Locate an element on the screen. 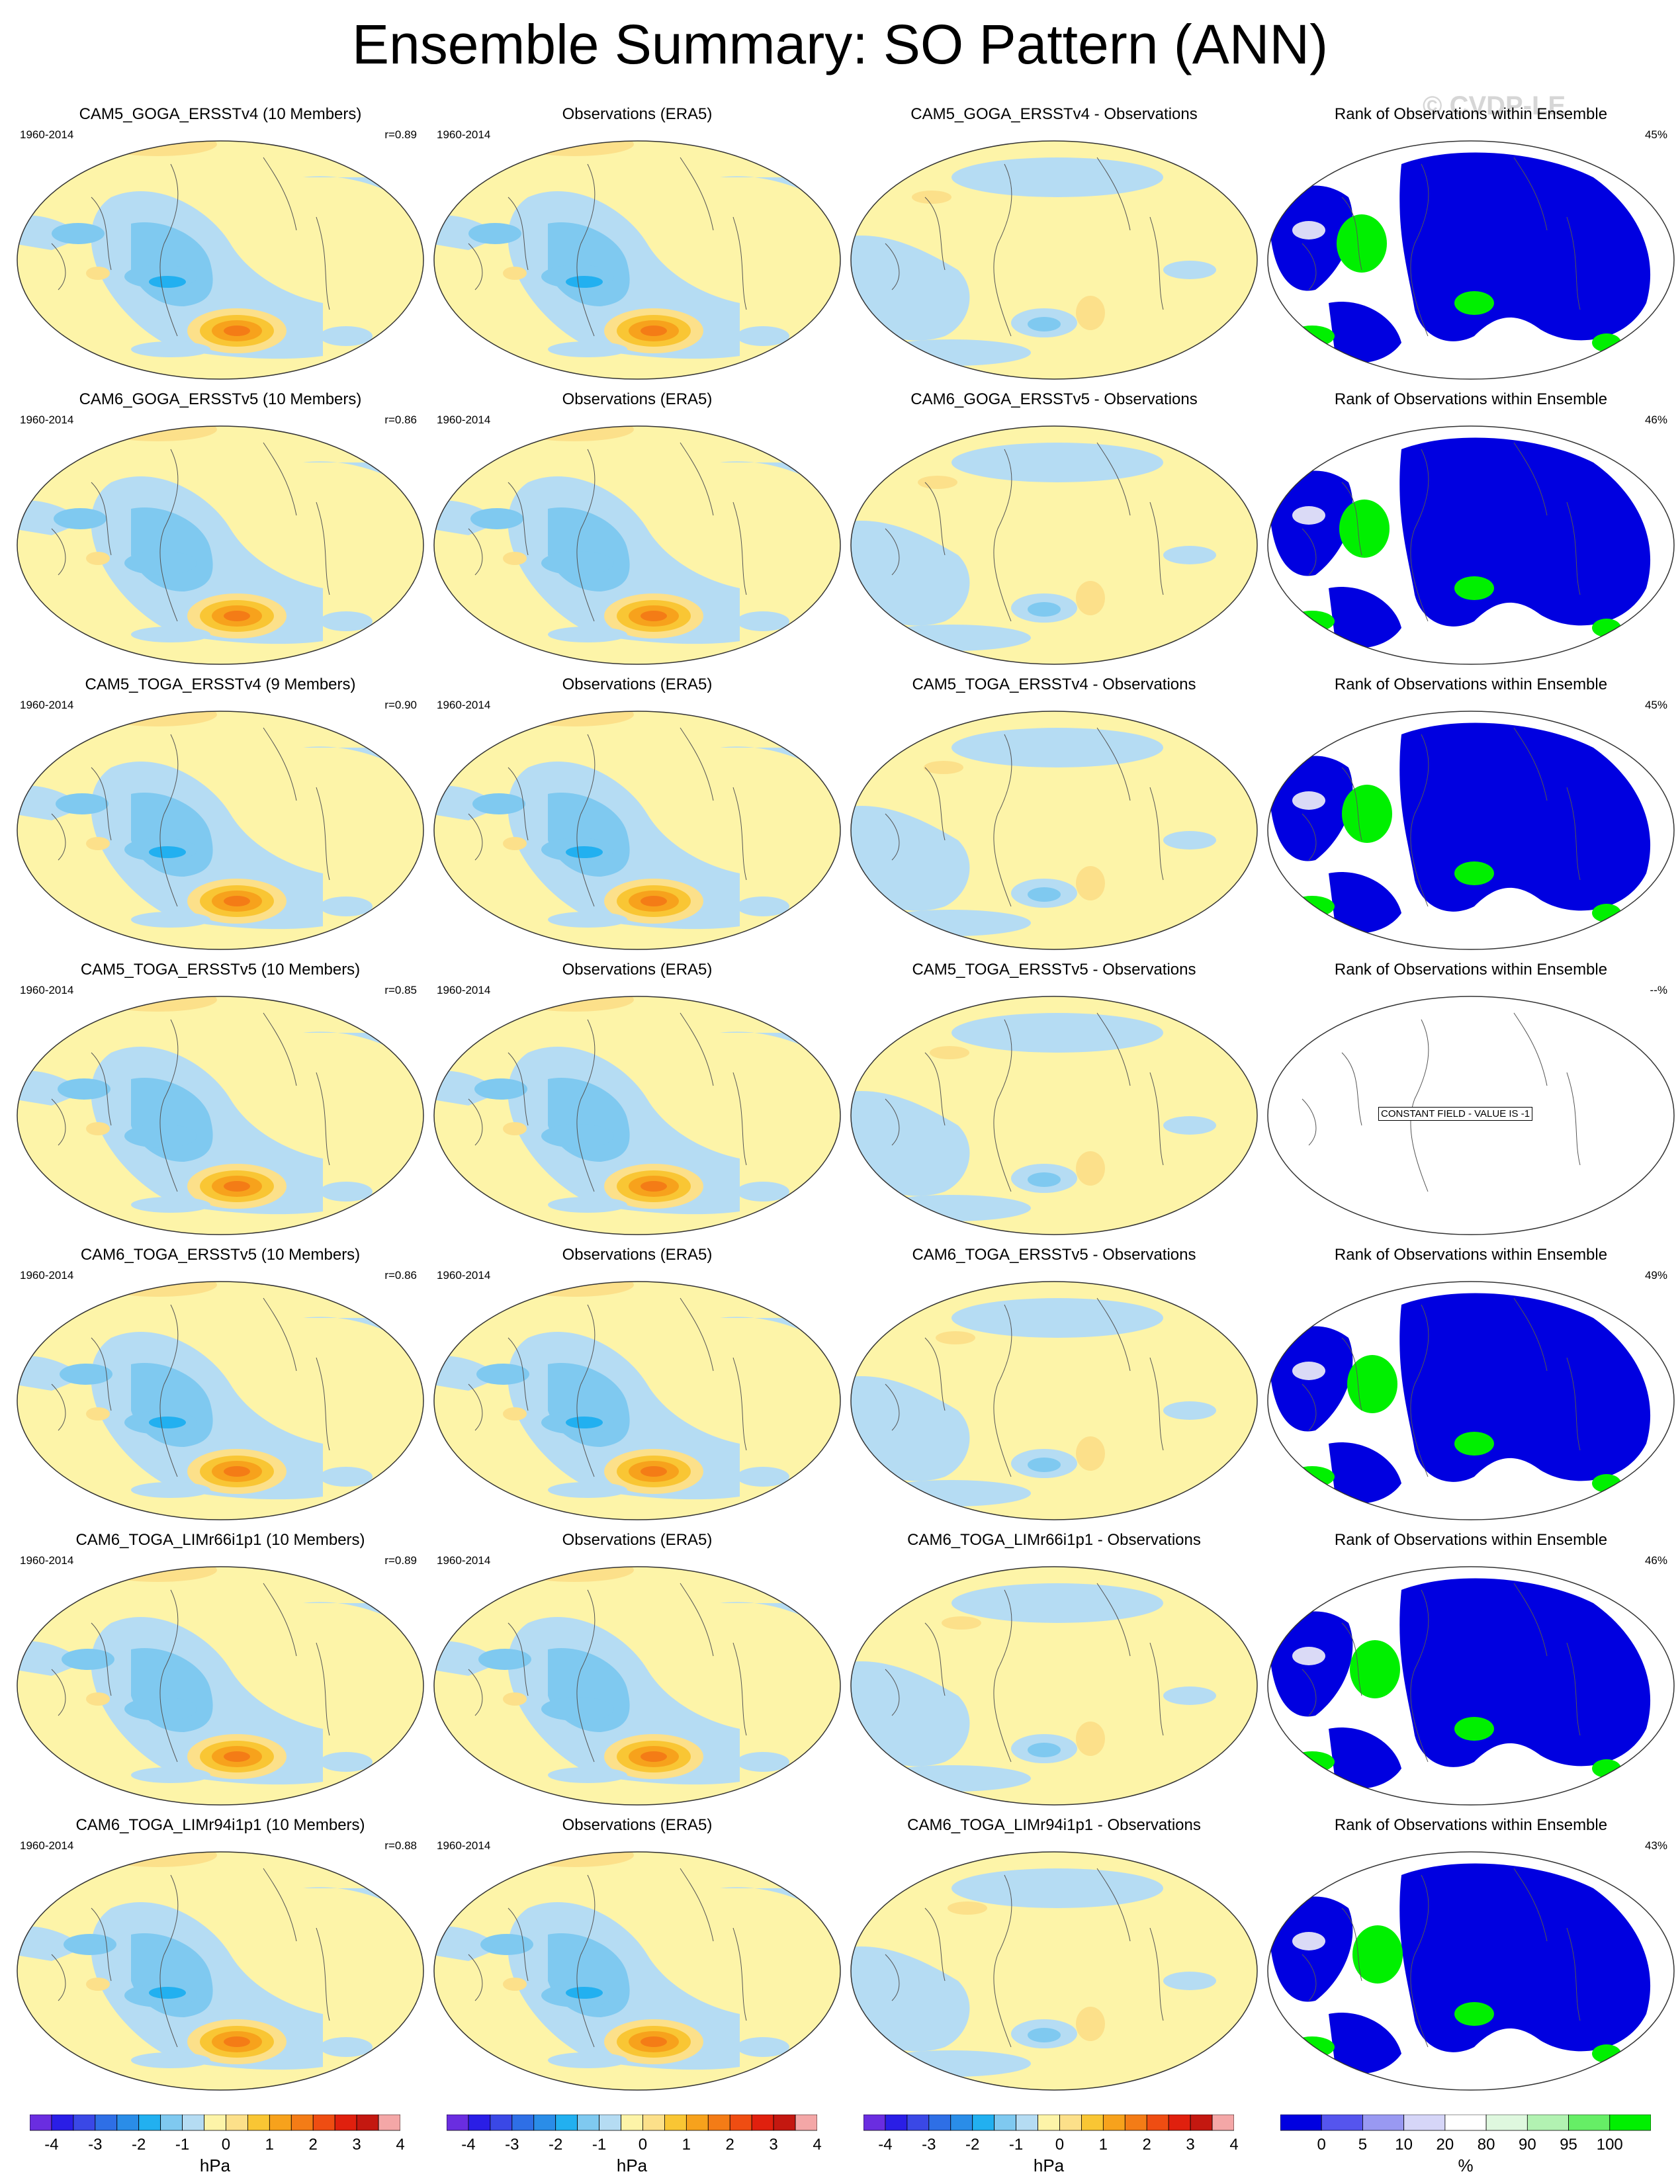 This screenshot has height=2184, width=1680. correlation-label: r=0.86 is located at coordinates (401, 1275).